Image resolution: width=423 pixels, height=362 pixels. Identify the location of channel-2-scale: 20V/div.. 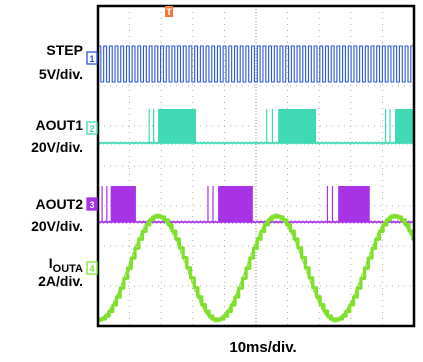
(57, 147).